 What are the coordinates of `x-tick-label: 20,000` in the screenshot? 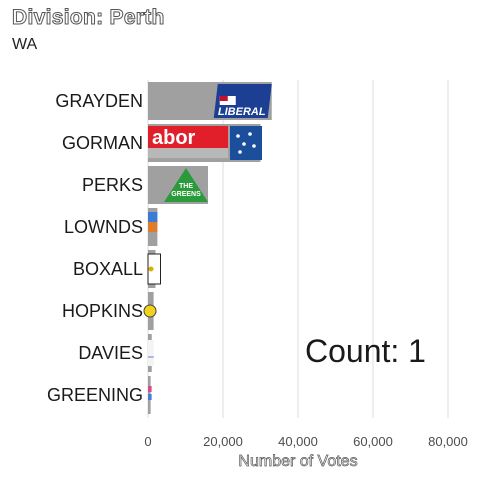 It's located at (223, 441).